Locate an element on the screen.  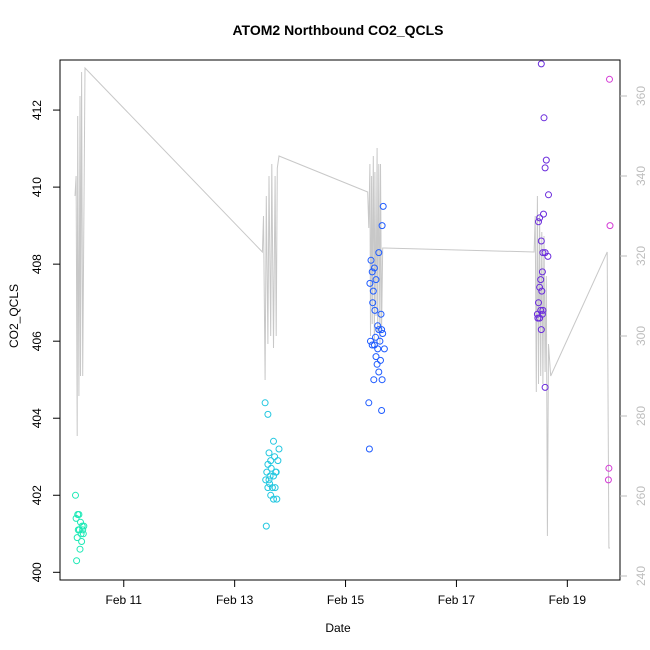
y2-tick-label: 300 is located at coordinates (641, 336).